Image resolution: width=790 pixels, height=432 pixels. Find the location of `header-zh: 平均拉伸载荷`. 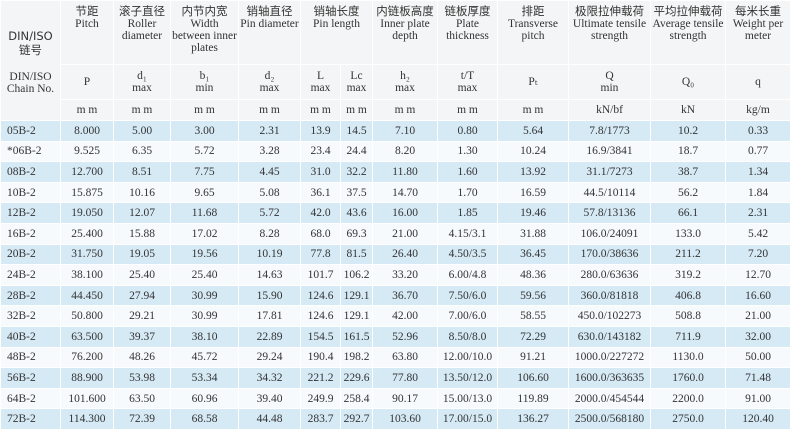

header-zh: 平均拉伸载荷 is located at coordinates (688, 11).